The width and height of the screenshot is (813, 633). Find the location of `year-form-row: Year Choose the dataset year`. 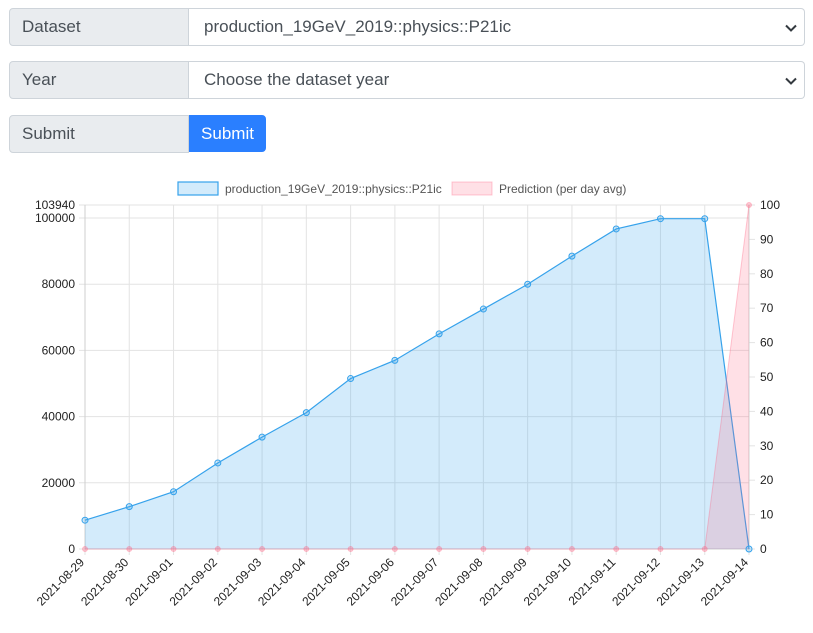

year-form-row: Year Choose the dataset year is located at coordinates (407, 80).